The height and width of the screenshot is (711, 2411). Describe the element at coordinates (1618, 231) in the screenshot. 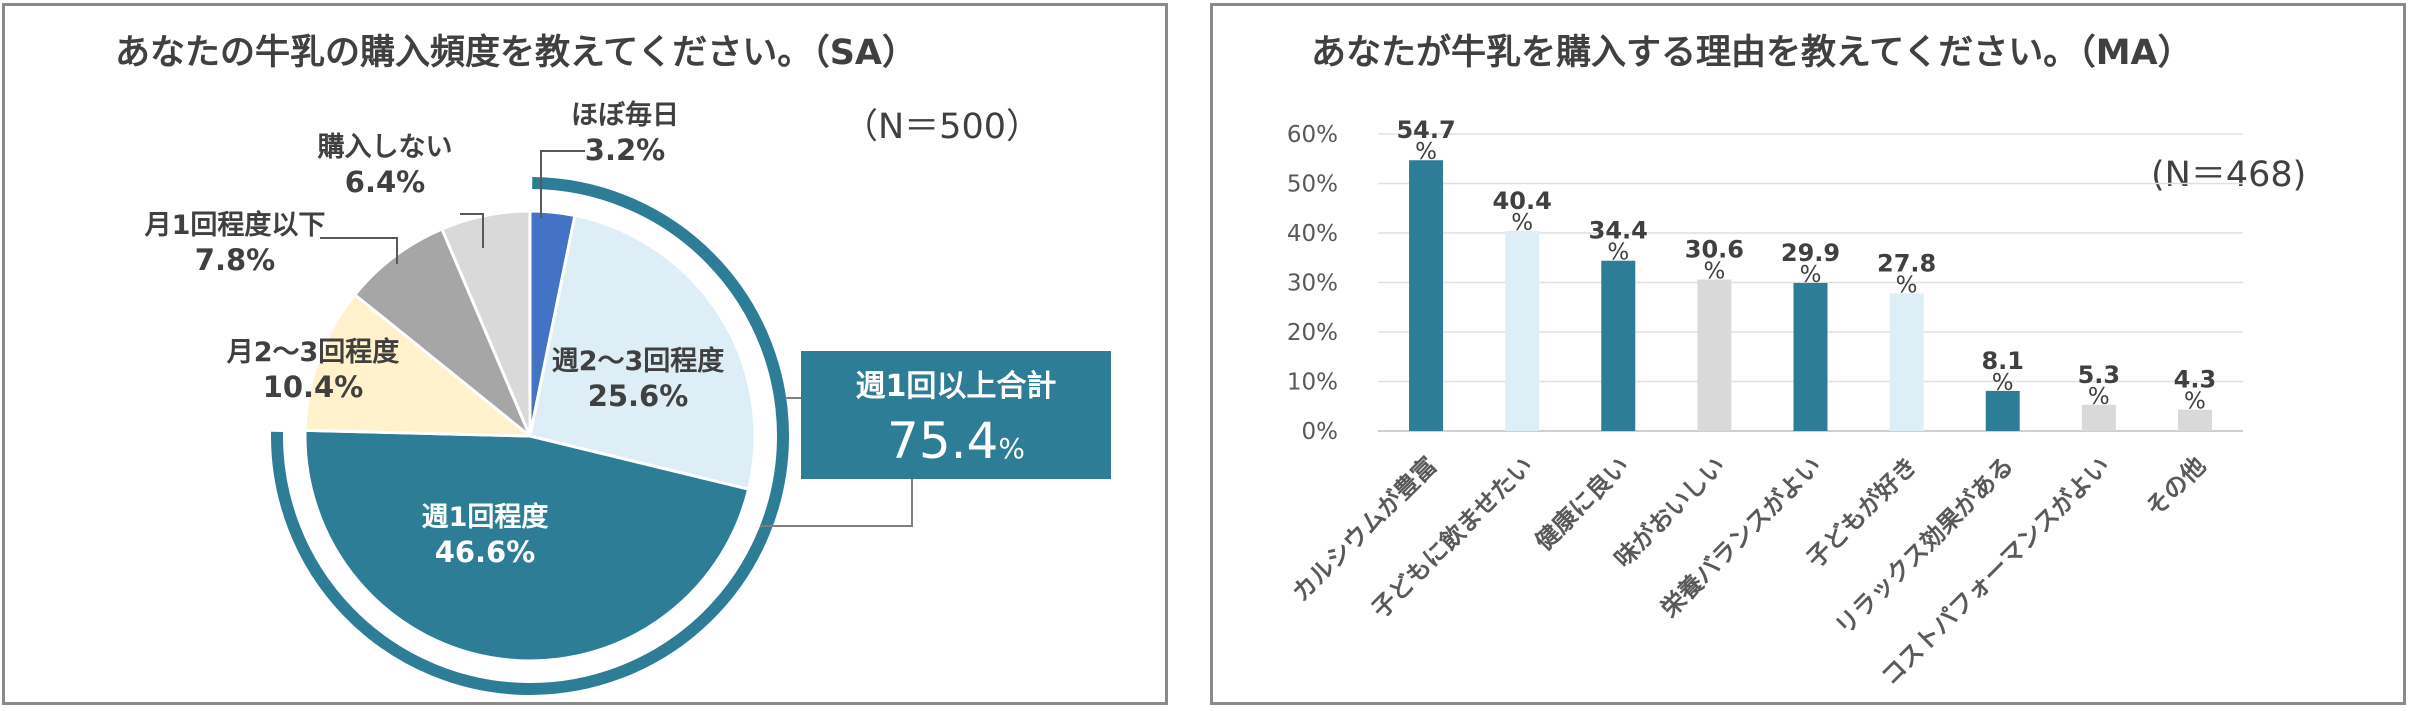

I see `bar-value-label: 34.4` at that location.